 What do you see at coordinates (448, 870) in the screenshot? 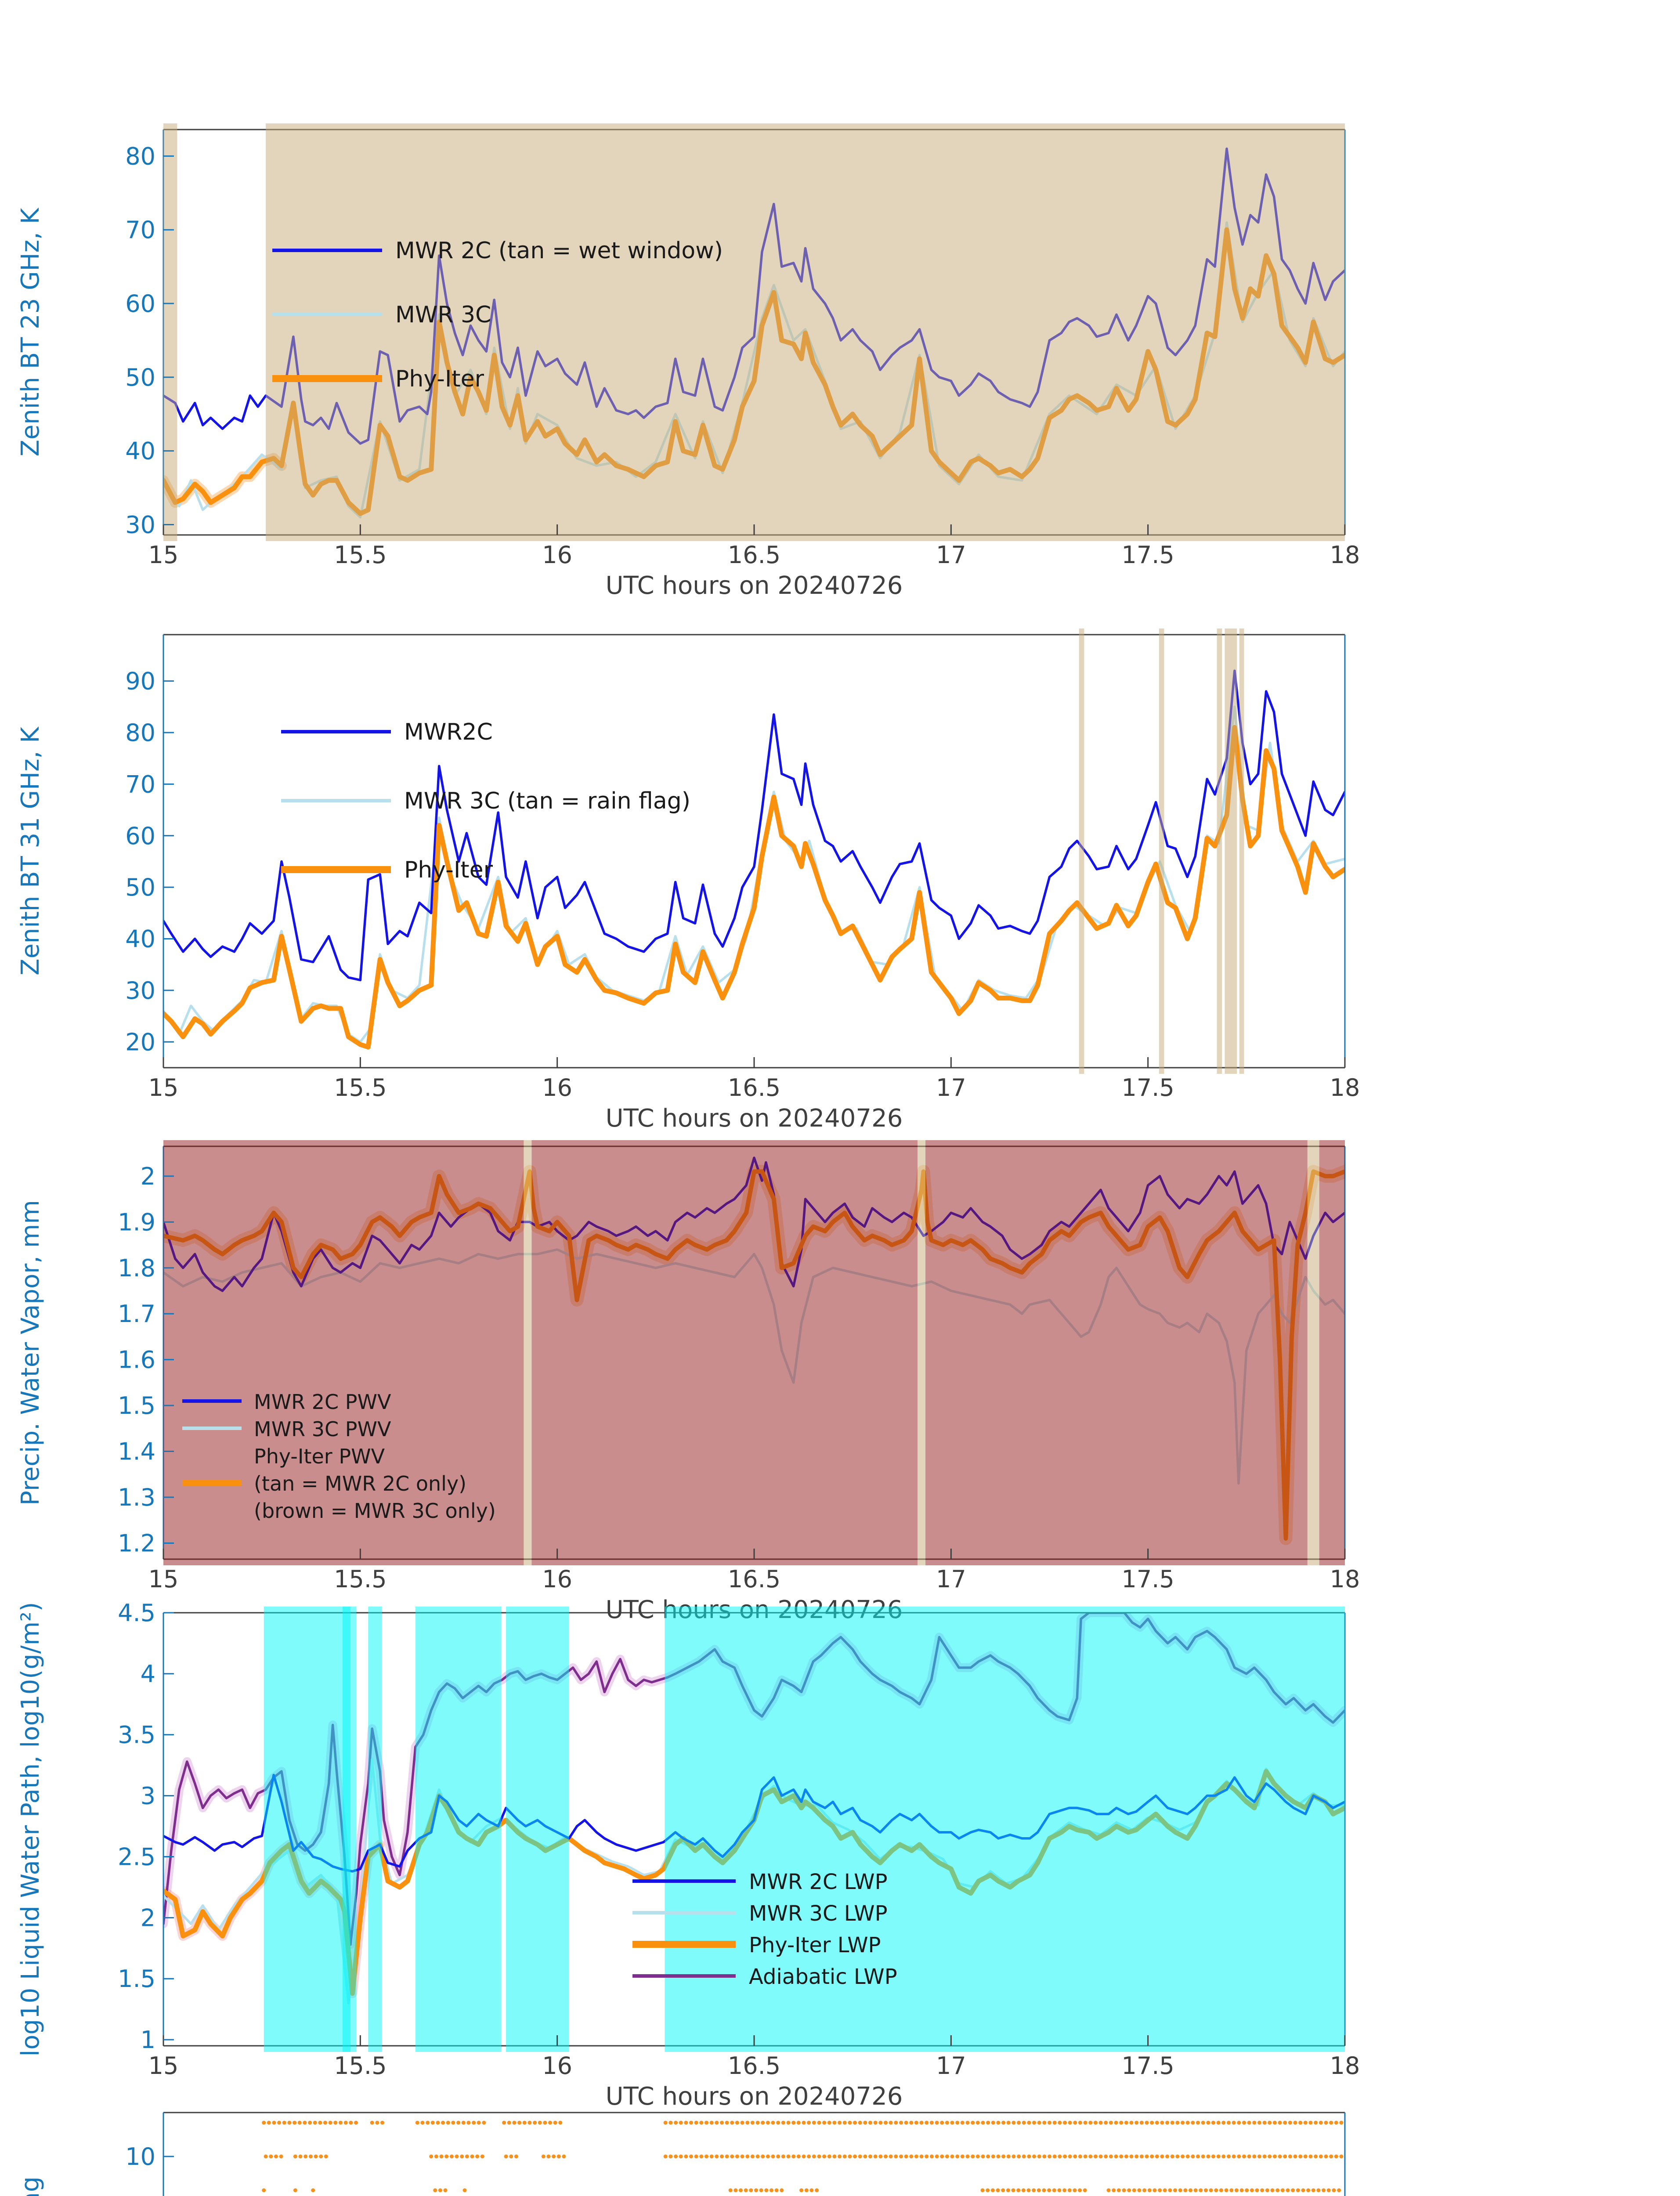
I see `legend-label: Phy-Iter` at bounding box center [448, 870].